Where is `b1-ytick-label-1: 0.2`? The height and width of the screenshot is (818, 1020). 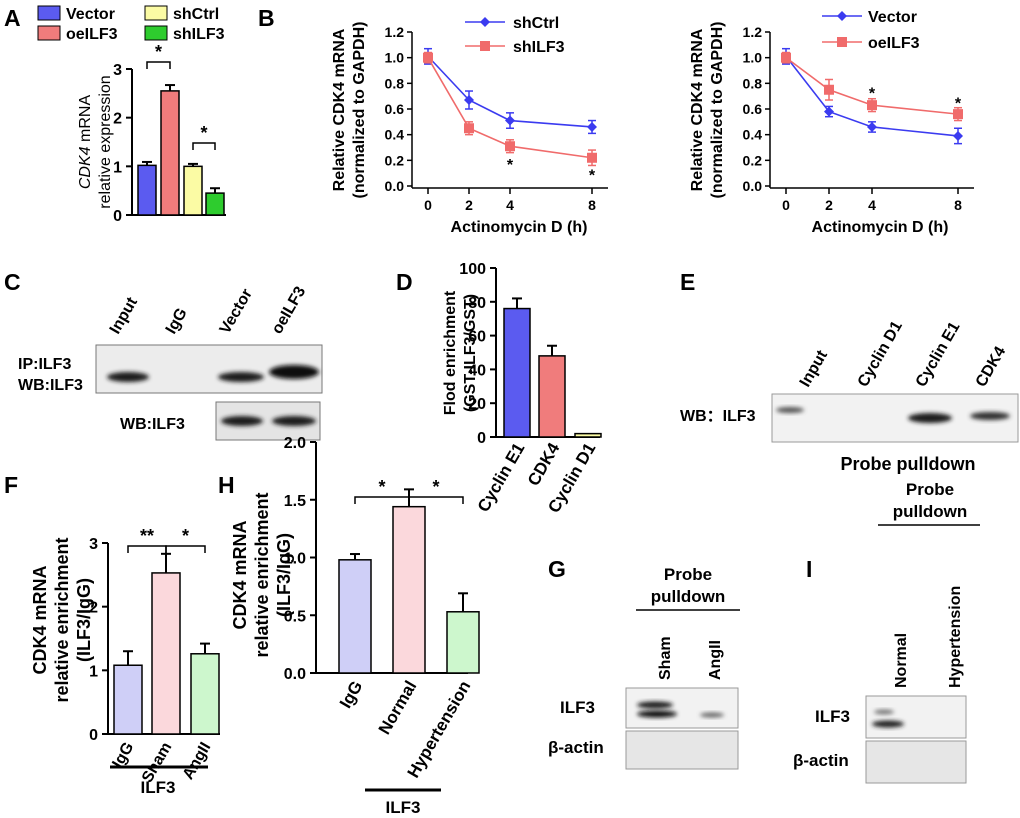
b1-ytick-label-1: 0.2 is located at coordinates (395, 160).